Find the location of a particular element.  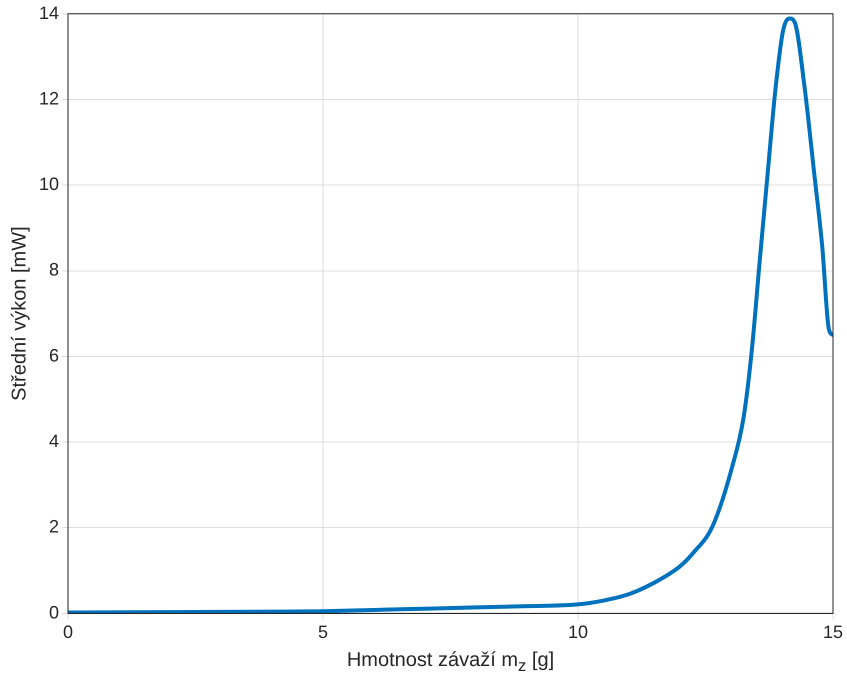

x-axis-title: Hmotnost závaží m$_{z}$ [g] is located at coordinates (450, 662).